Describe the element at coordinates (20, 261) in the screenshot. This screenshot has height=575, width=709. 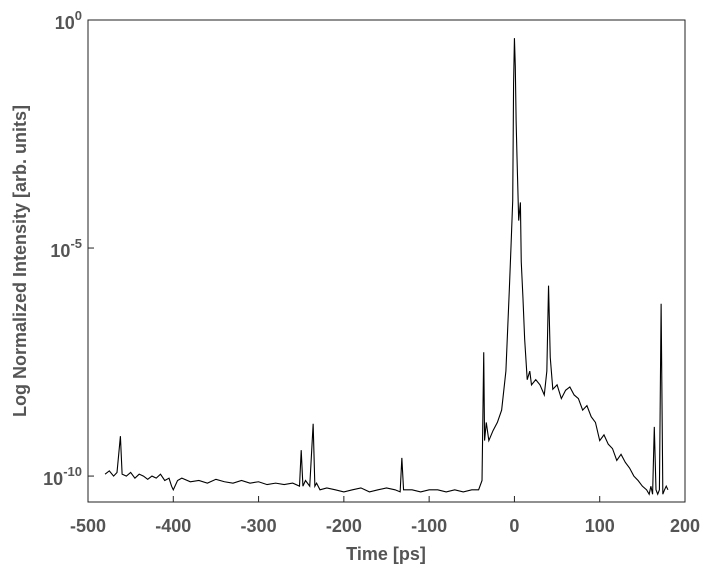
I see `y-axis-title: Log Normalized Intensity [arb. units]` at that location.